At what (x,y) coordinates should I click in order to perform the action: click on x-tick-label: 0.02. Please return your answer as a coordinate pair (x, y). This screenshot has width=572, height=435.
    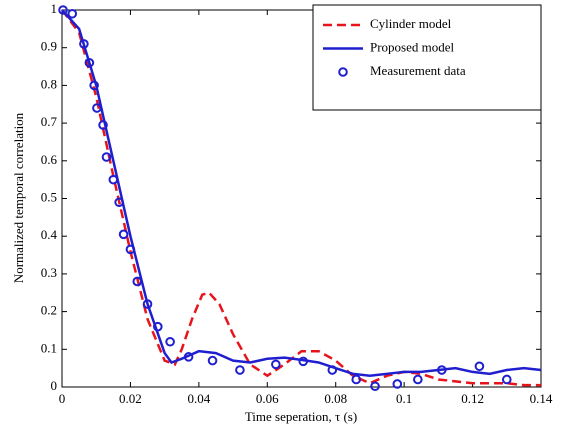
    Looking at the image, I should click on (130, 398).